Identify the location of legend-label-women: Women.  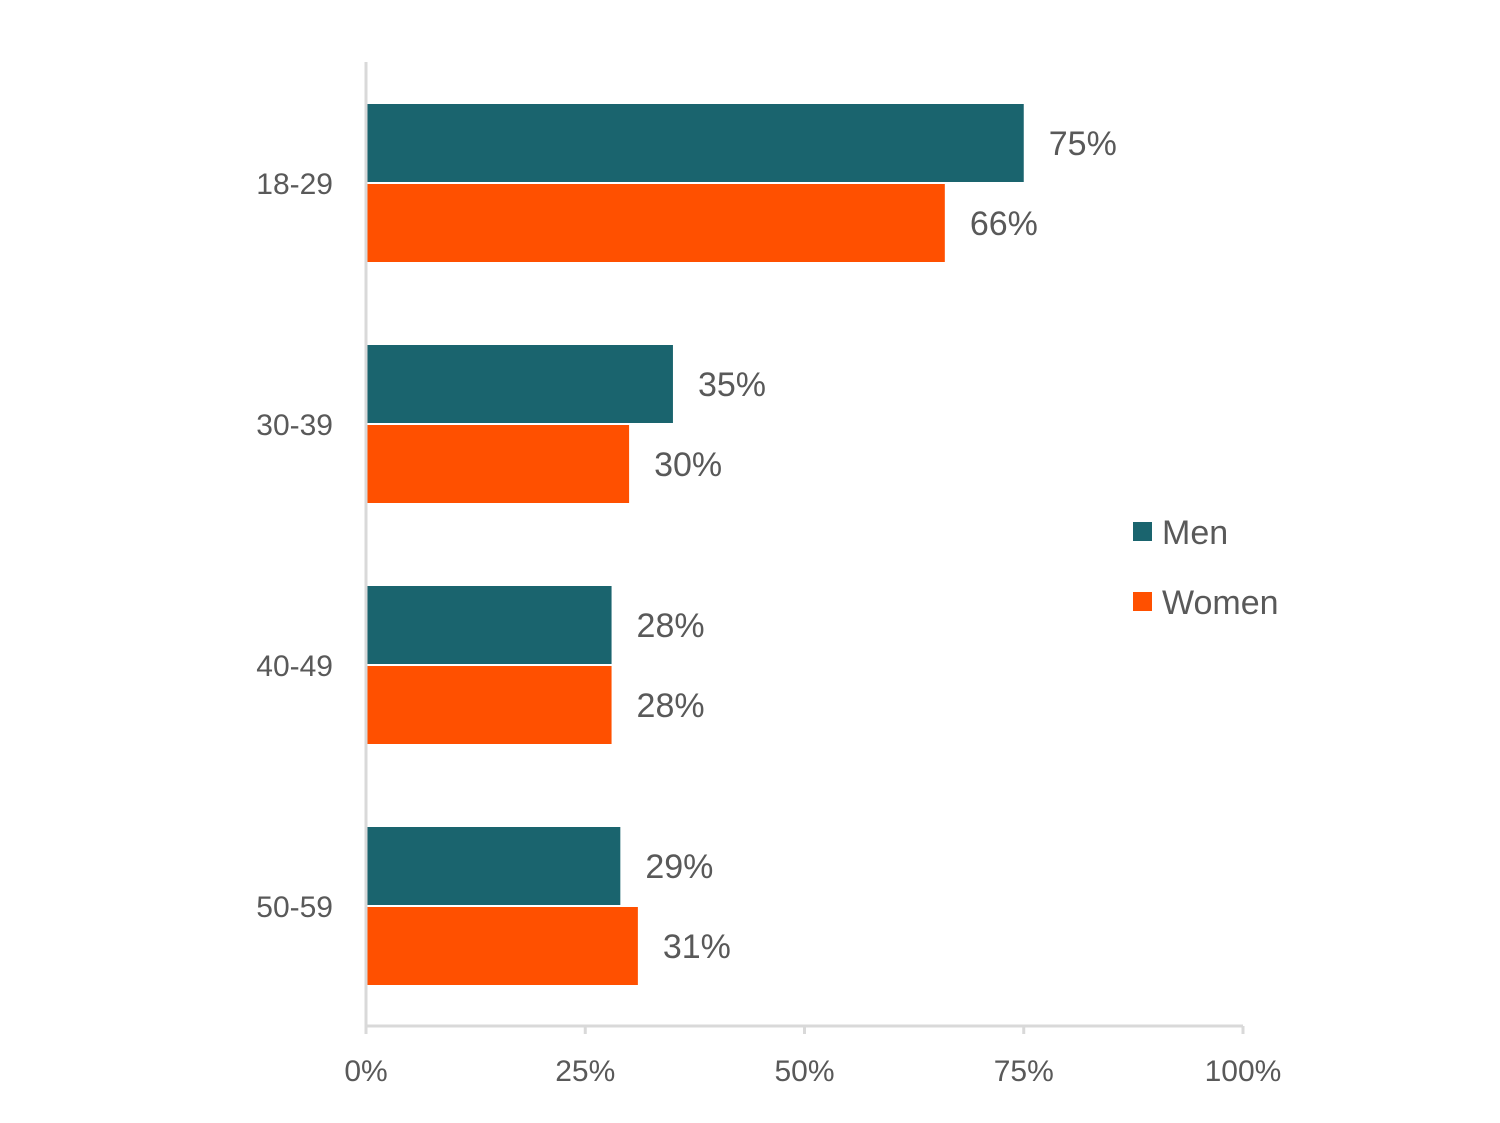
(1220, 603).